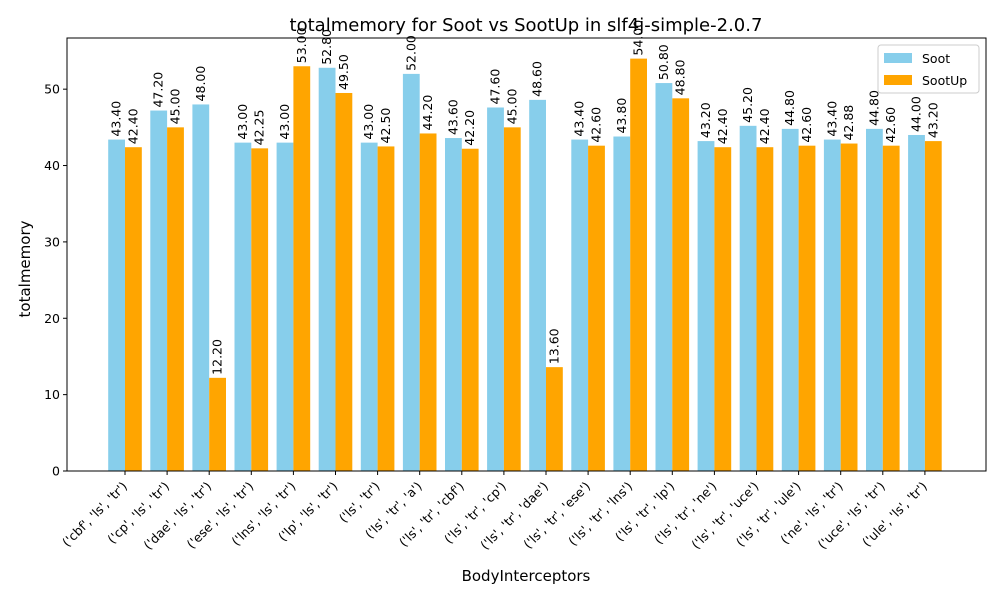 The height and width of the screenshot is (600, 1000). Describe the element at coordinates (511, 107) in the screenshot. I see `sootup-value-label-9: 45.00` at that location.